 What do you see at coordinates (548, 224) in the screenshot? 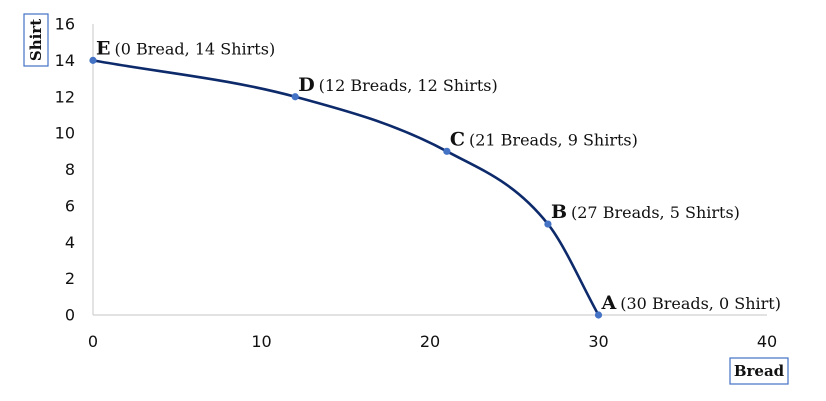
I see `point-b-marker` at bounding box center [548, 224].